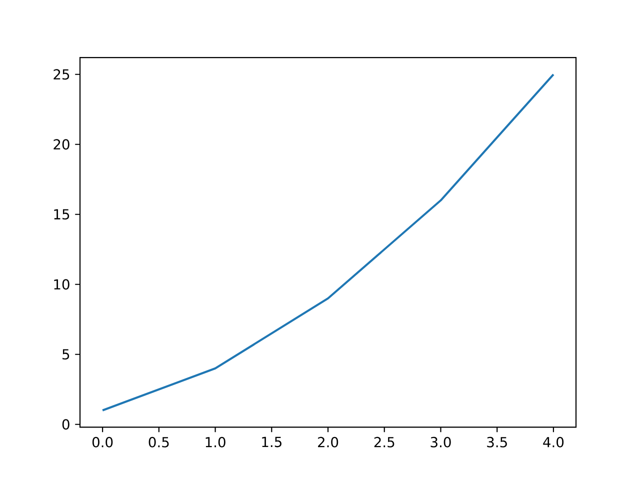 This screenshot has height=480, width=640. What do you see at coordinates (216, 442) in the screenshot?
I see `x-tick-label: 1.0` at bounding box center [216, 442].